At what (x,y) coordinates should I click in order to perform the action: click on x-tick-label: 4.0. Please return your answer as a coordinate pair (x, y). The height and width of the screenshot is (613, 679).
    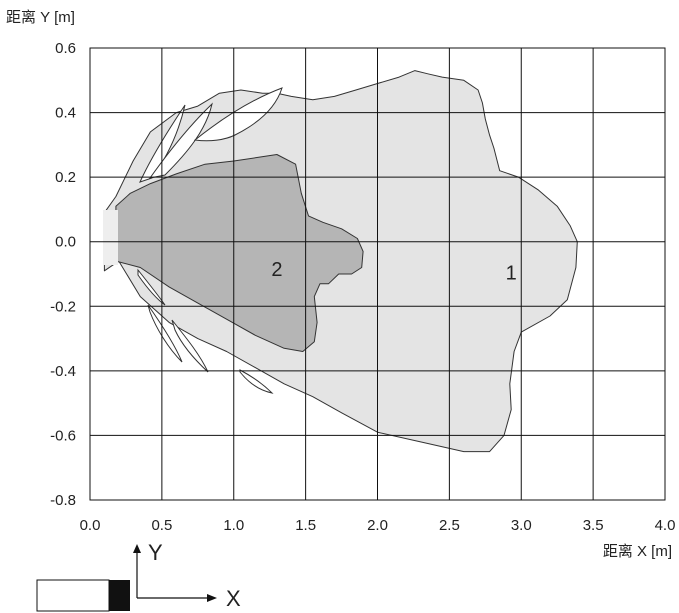
    Looking at the image, I should click on (665, 525).